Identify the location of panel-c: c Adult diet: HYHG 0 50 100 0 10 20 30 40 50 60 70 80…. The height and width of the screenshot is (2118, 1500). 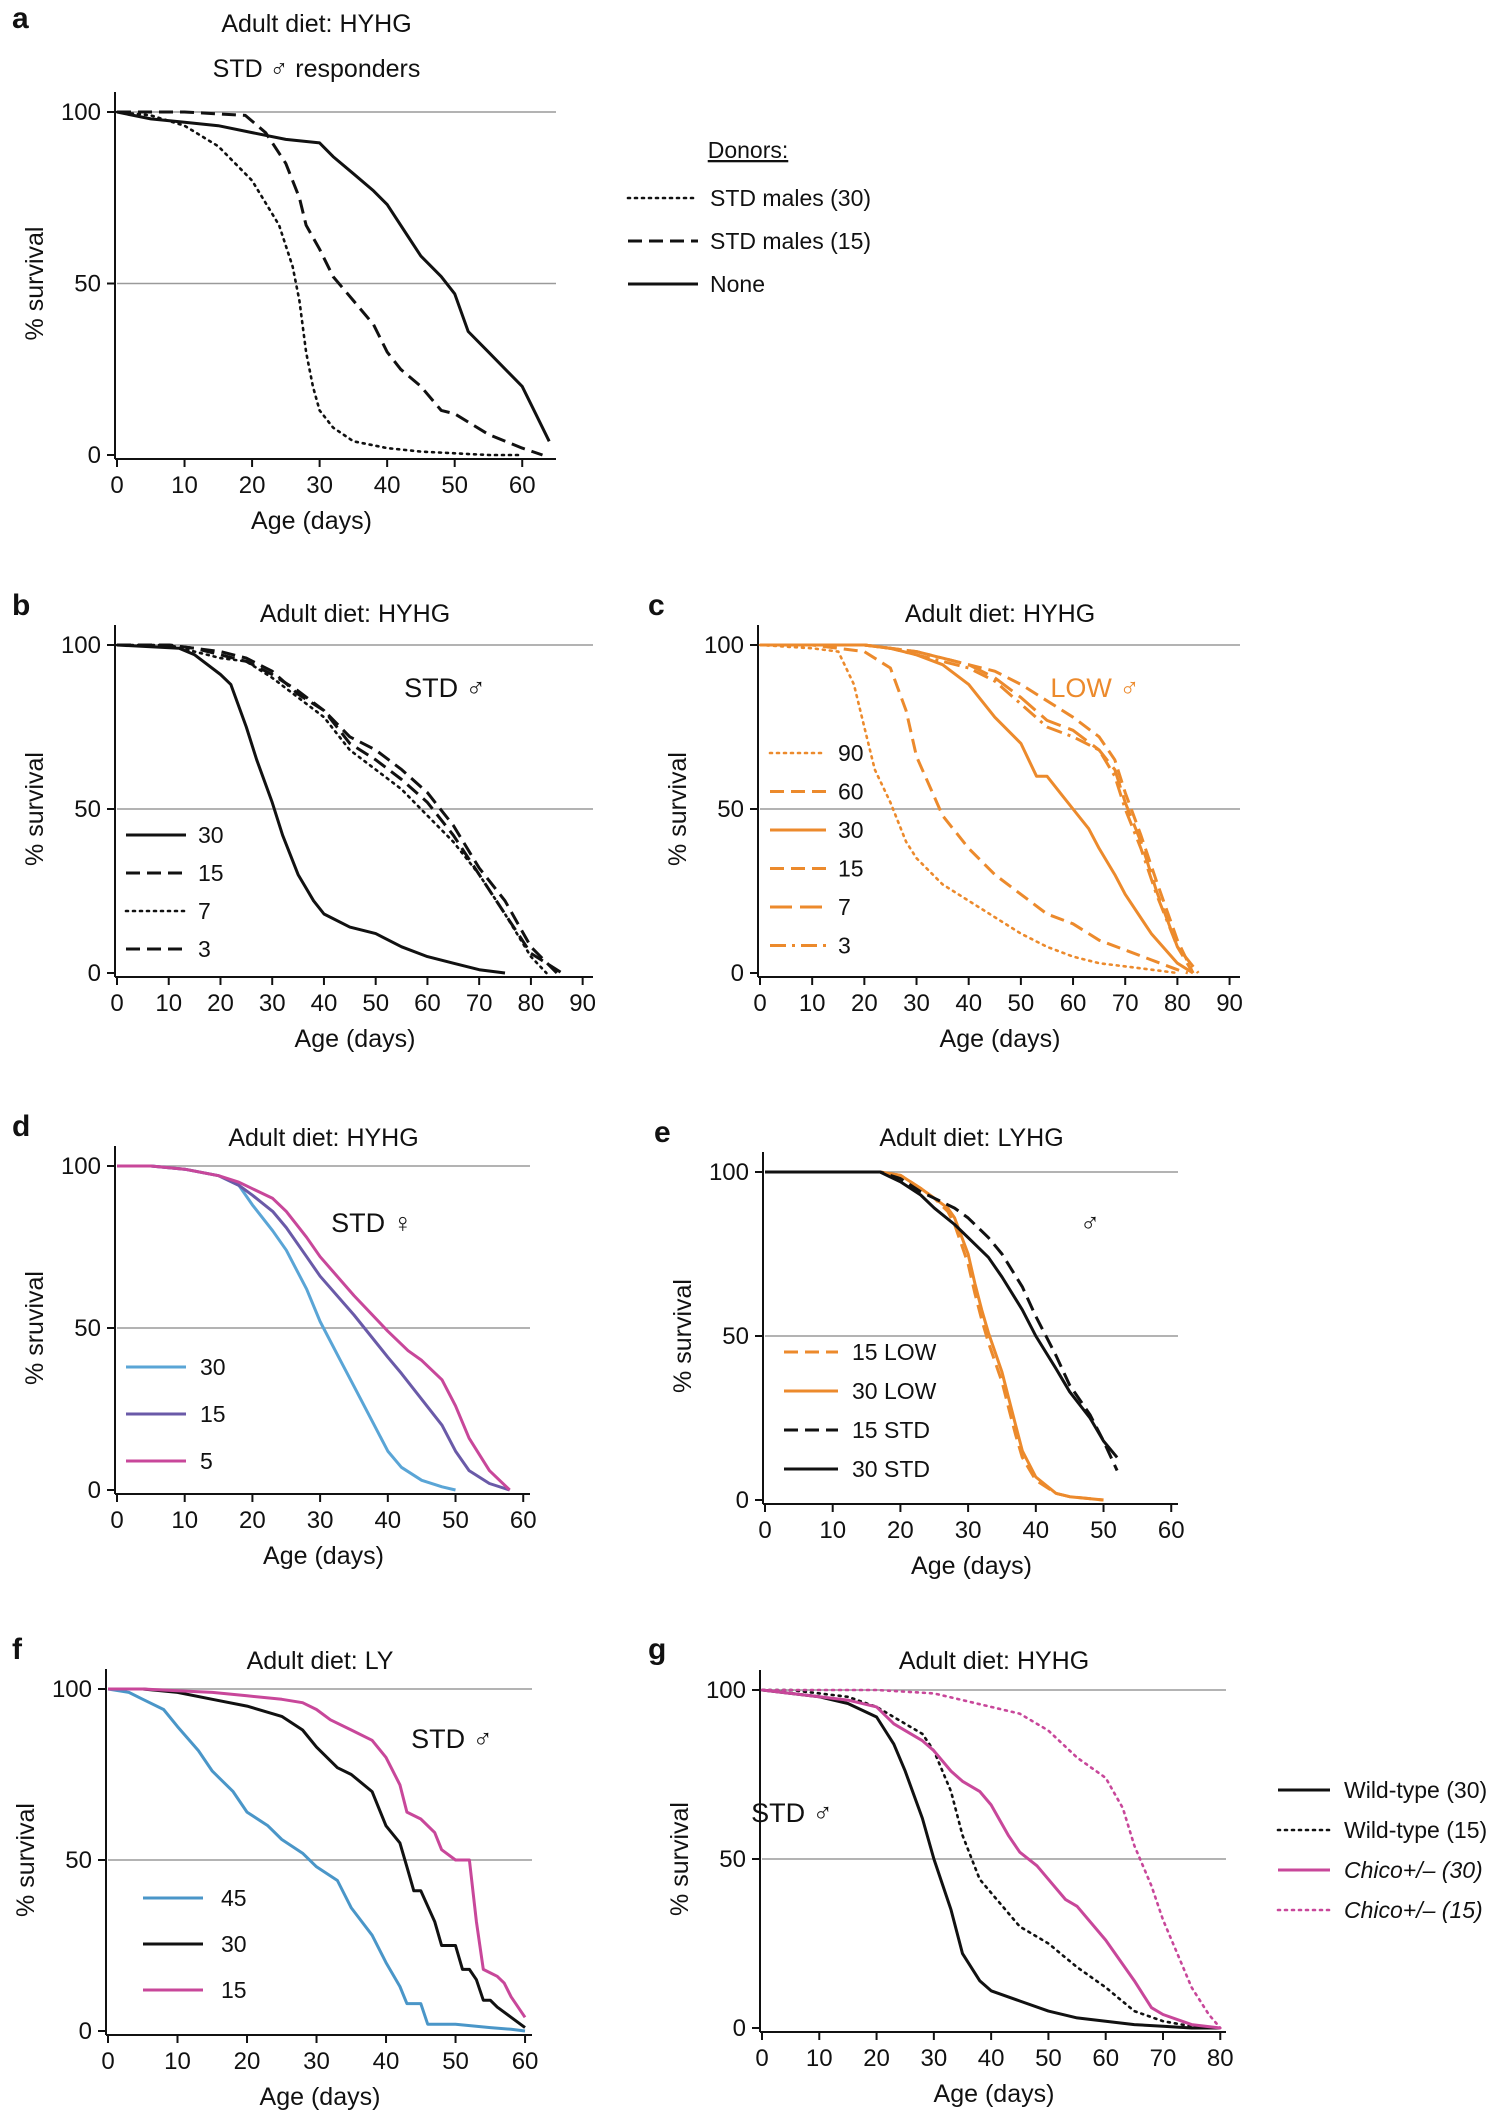
(945, 821).